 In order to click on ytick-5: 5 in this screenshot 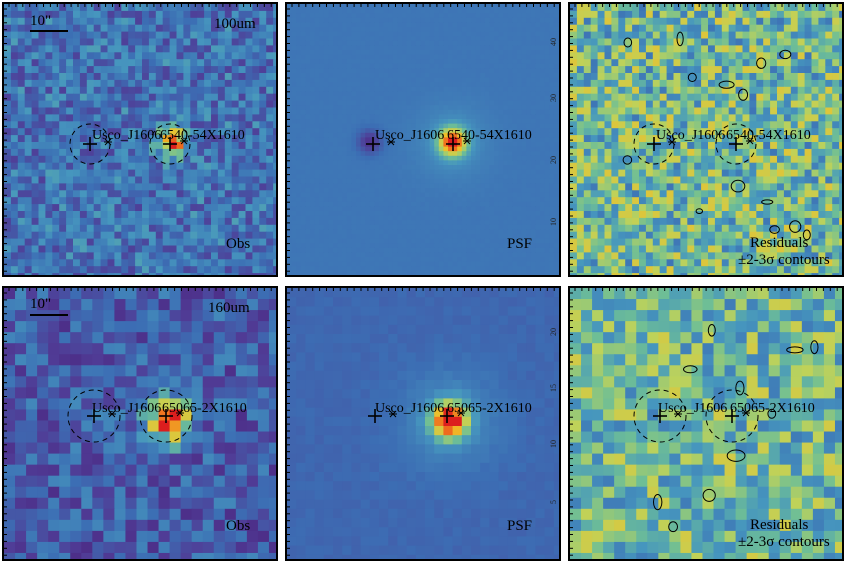, I will do `click(553, 502)`.